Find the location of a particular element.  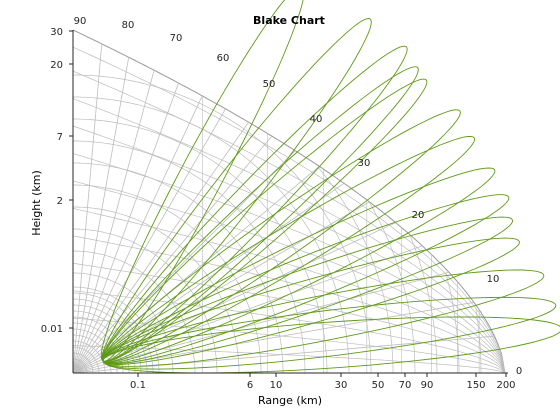

angle-label: 70 is located at coordinates (176, 38).